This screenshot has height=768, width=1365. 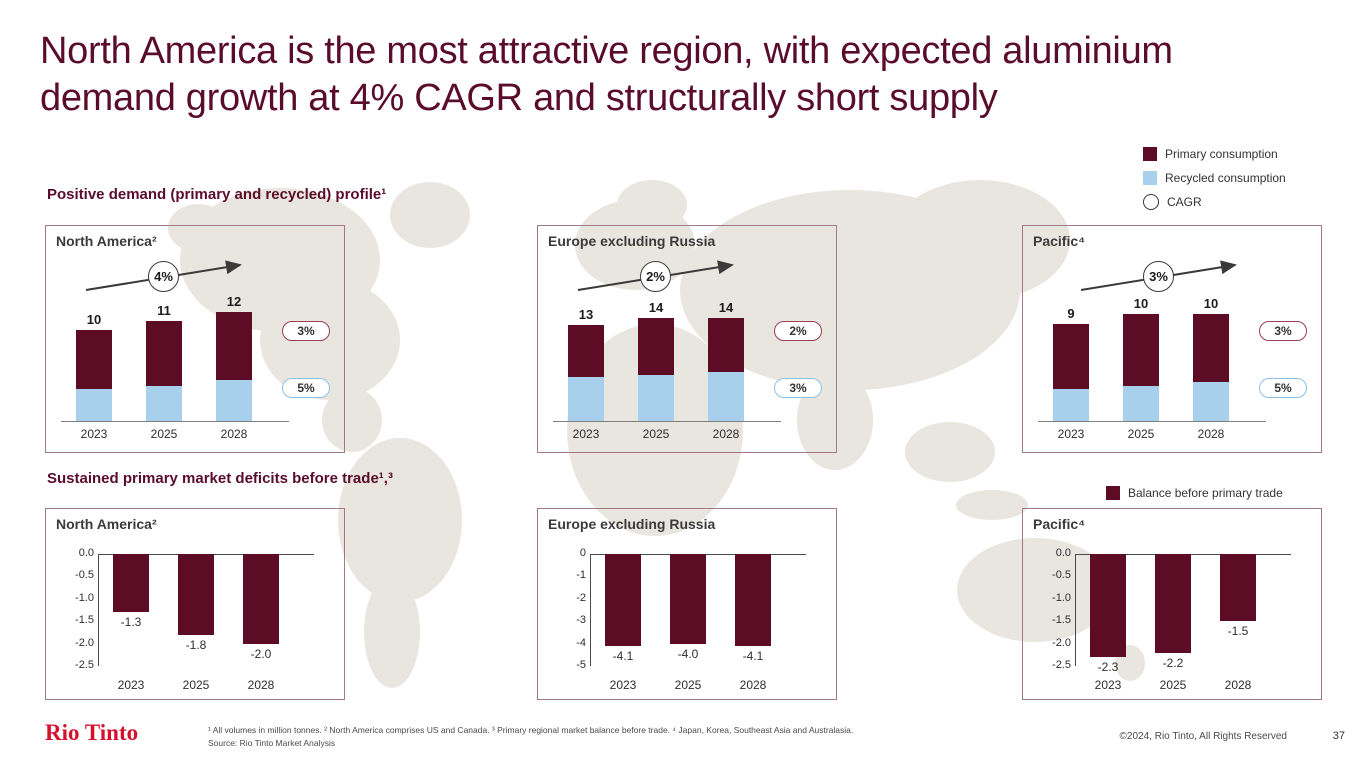 I want to click on chart-plot-area: 0 -1 -2 -3 -4 -5 -4.1 2023 -4.0 2025 -4.1 2028, so click(x=687, y=604).